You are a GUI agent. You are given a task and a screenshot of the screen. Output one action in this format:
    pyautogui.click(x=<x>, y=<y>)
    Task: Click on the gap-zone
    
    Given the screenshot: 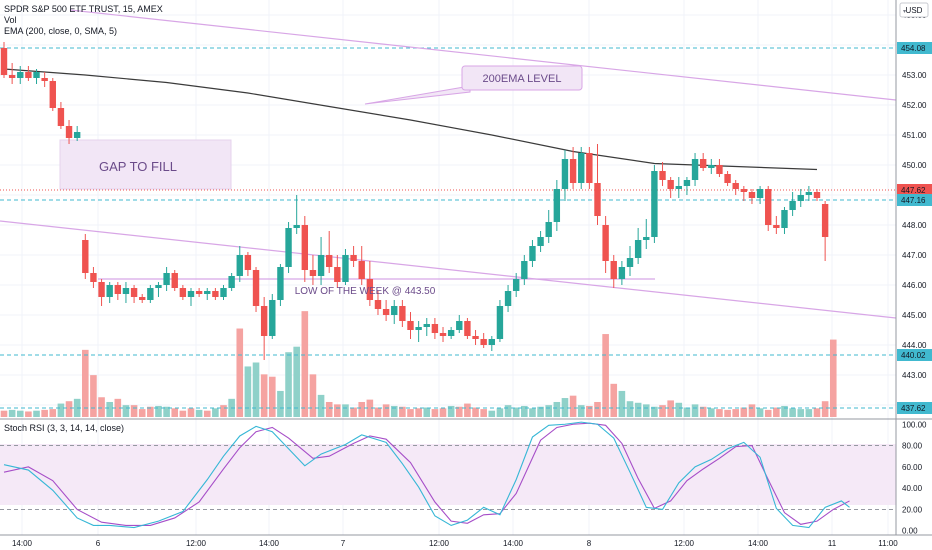 What is the action you would take?
    pyautogui.click(x=145, y=164)
    